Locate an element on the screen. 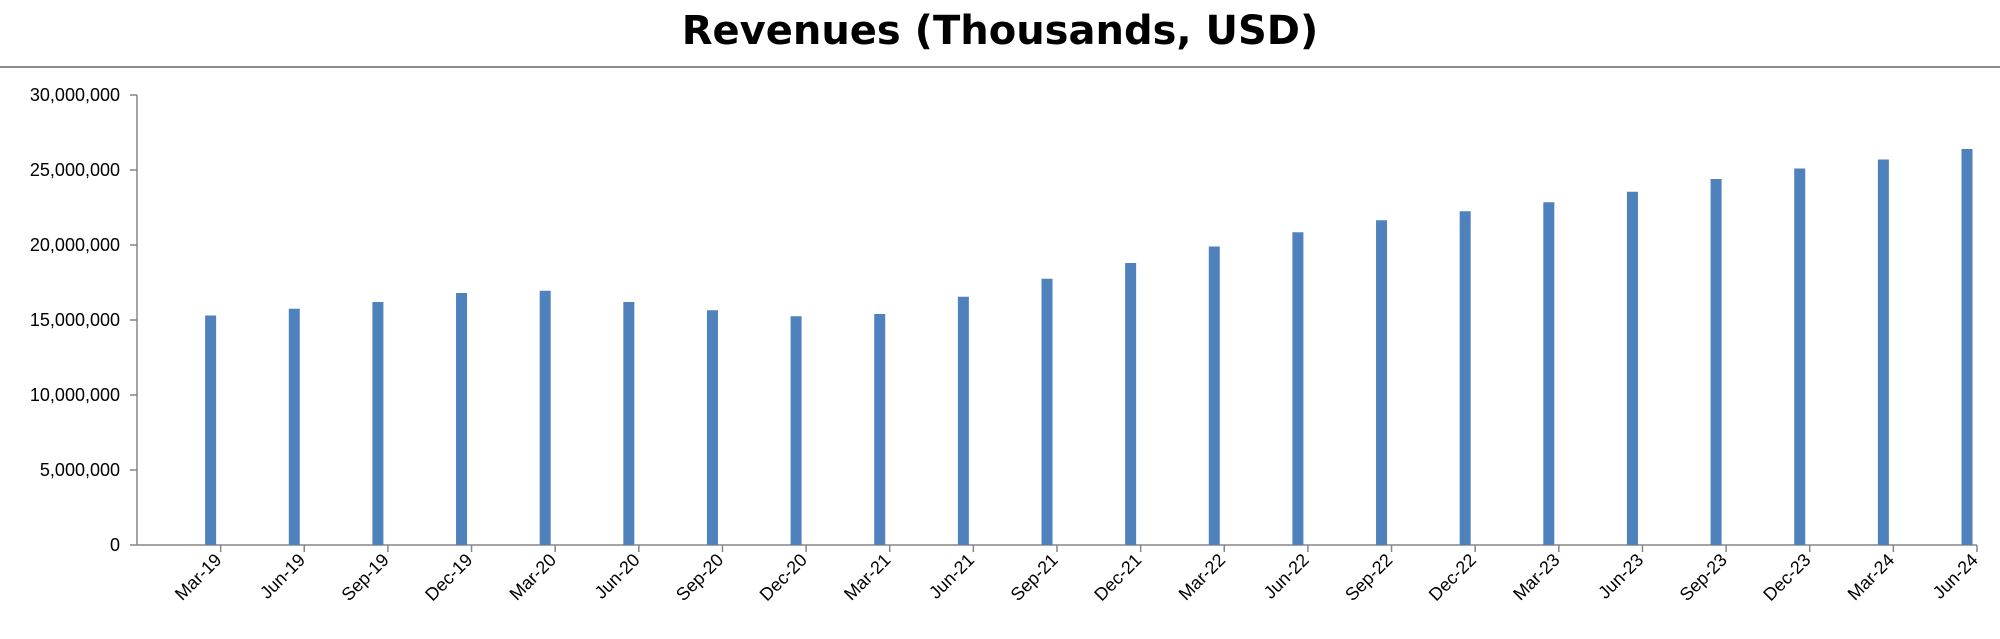 Image resolution: width=2000 pixels, height=639 pixels. x-tick-label: Mar-20 is located at coordinates (533, 577).